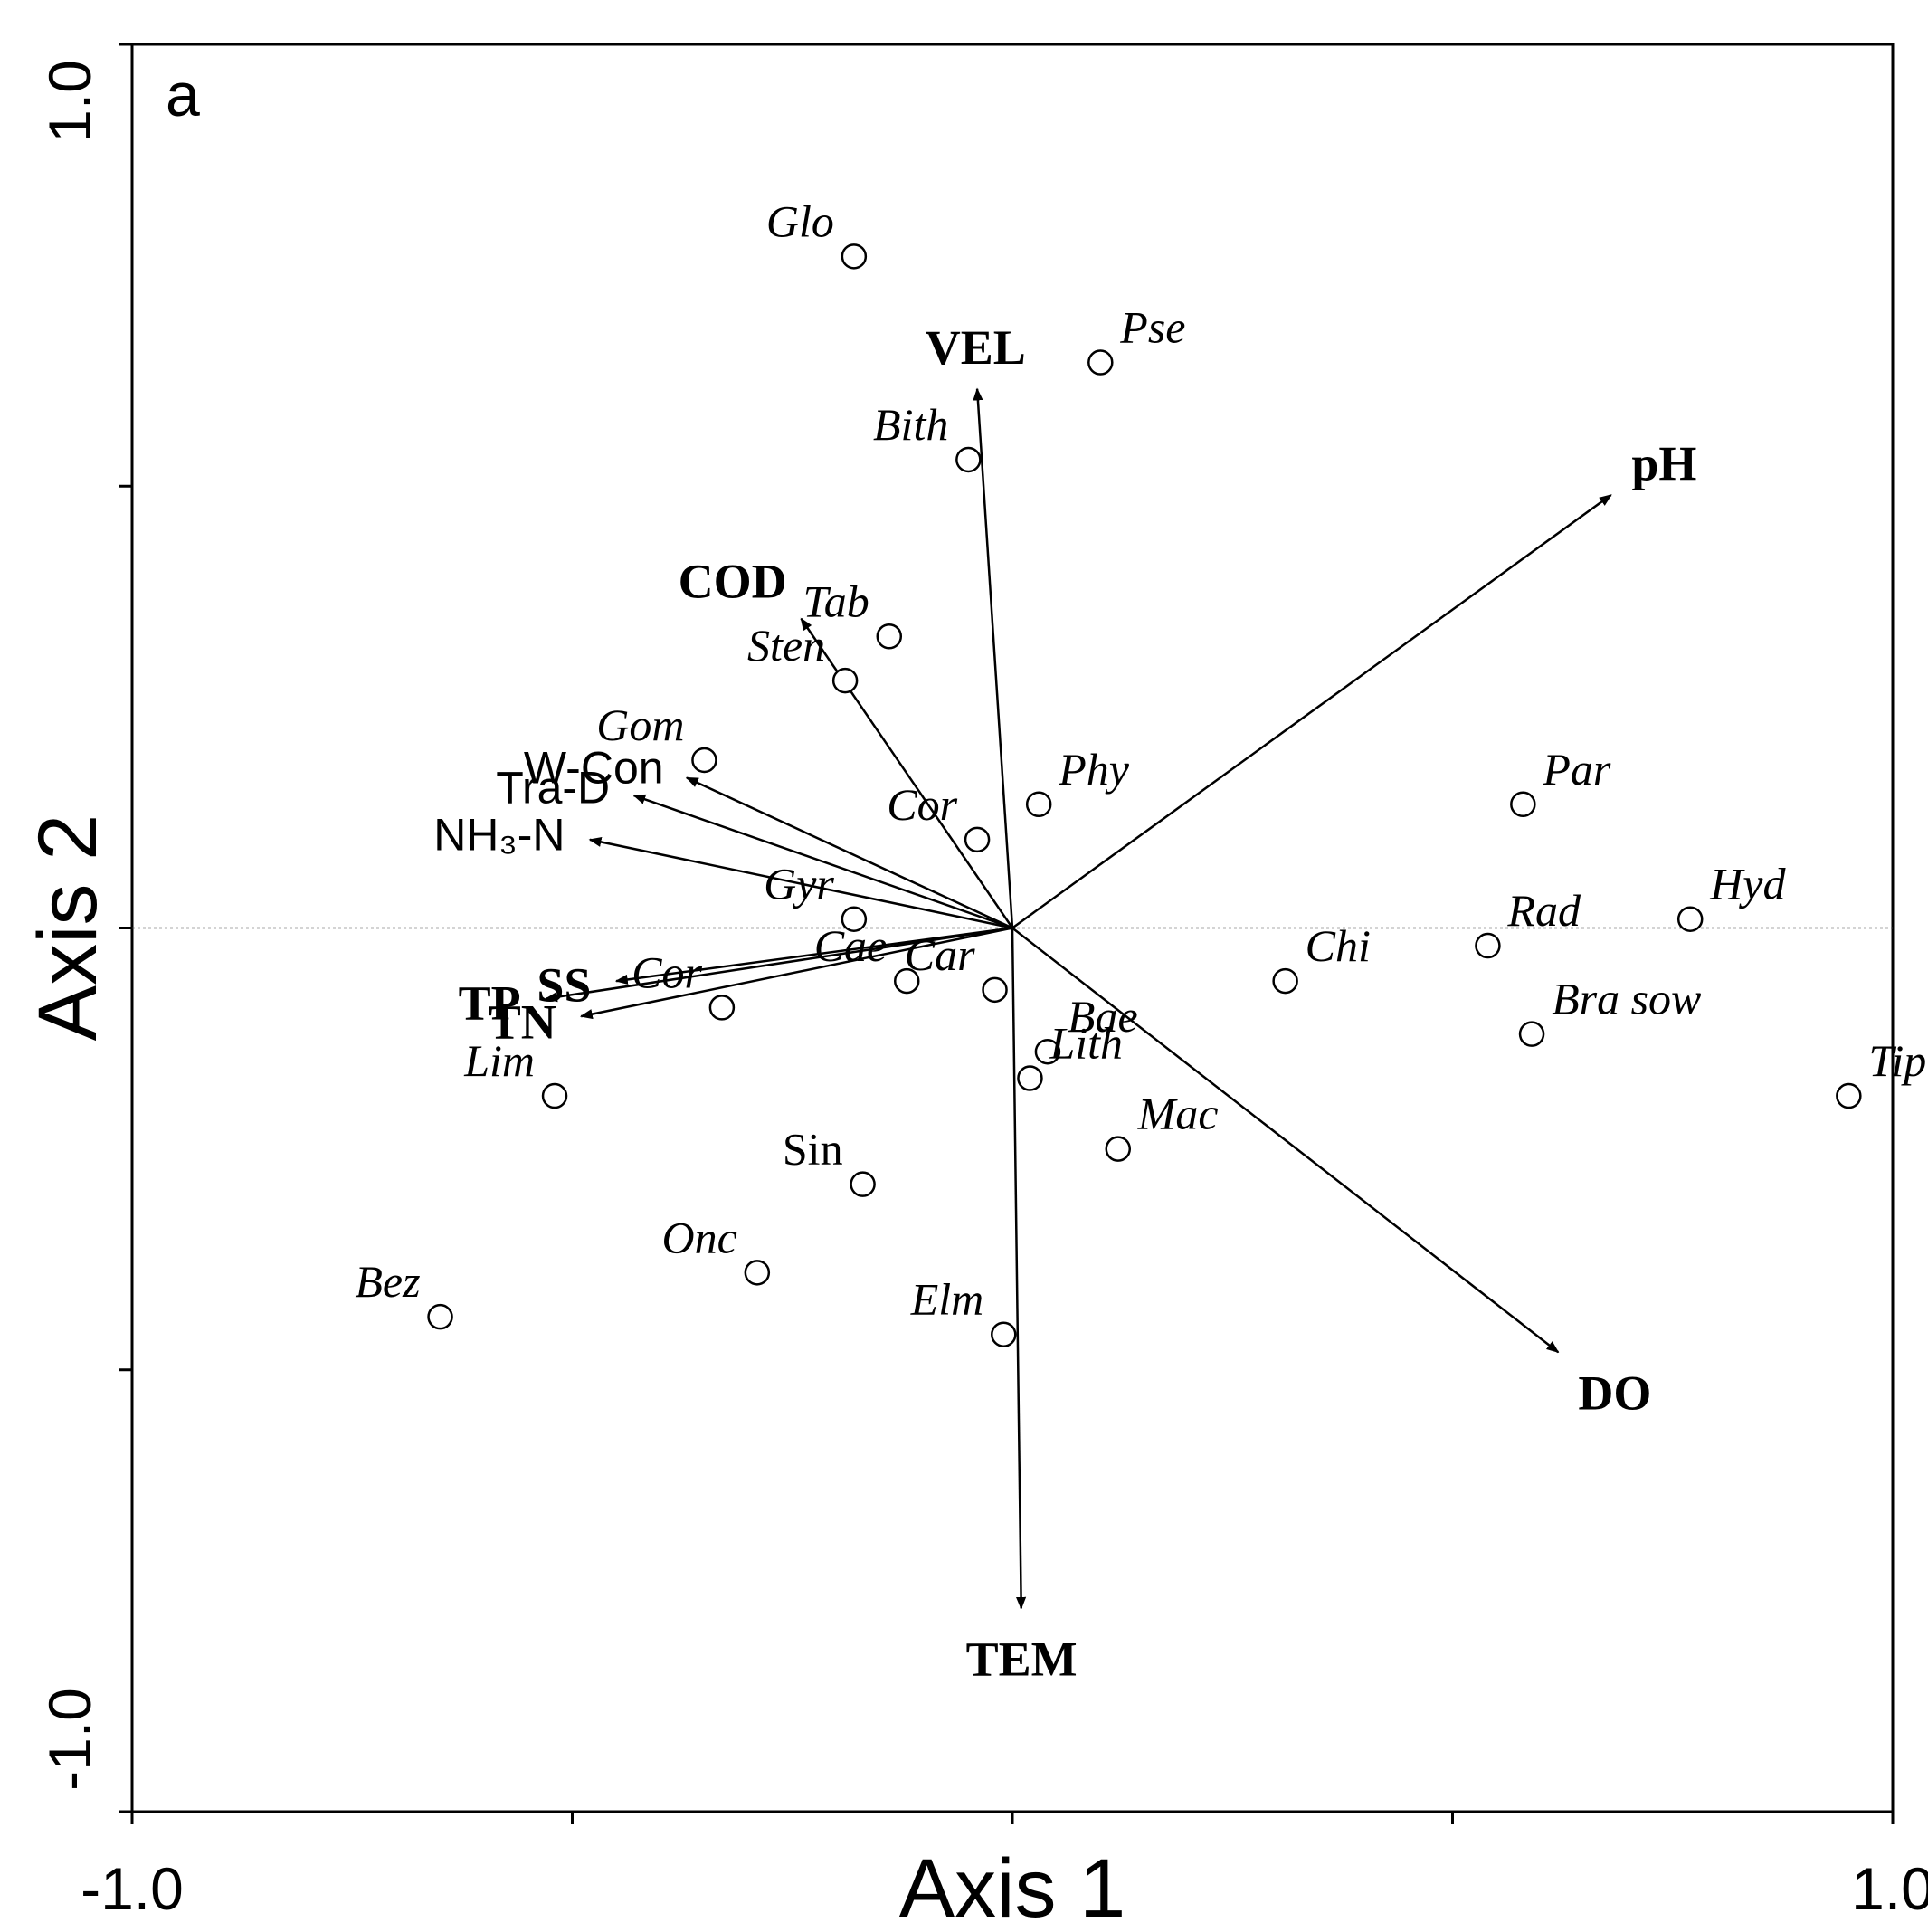  I want to click on species-label-mac-13: Mac, so click(1178, 1114).